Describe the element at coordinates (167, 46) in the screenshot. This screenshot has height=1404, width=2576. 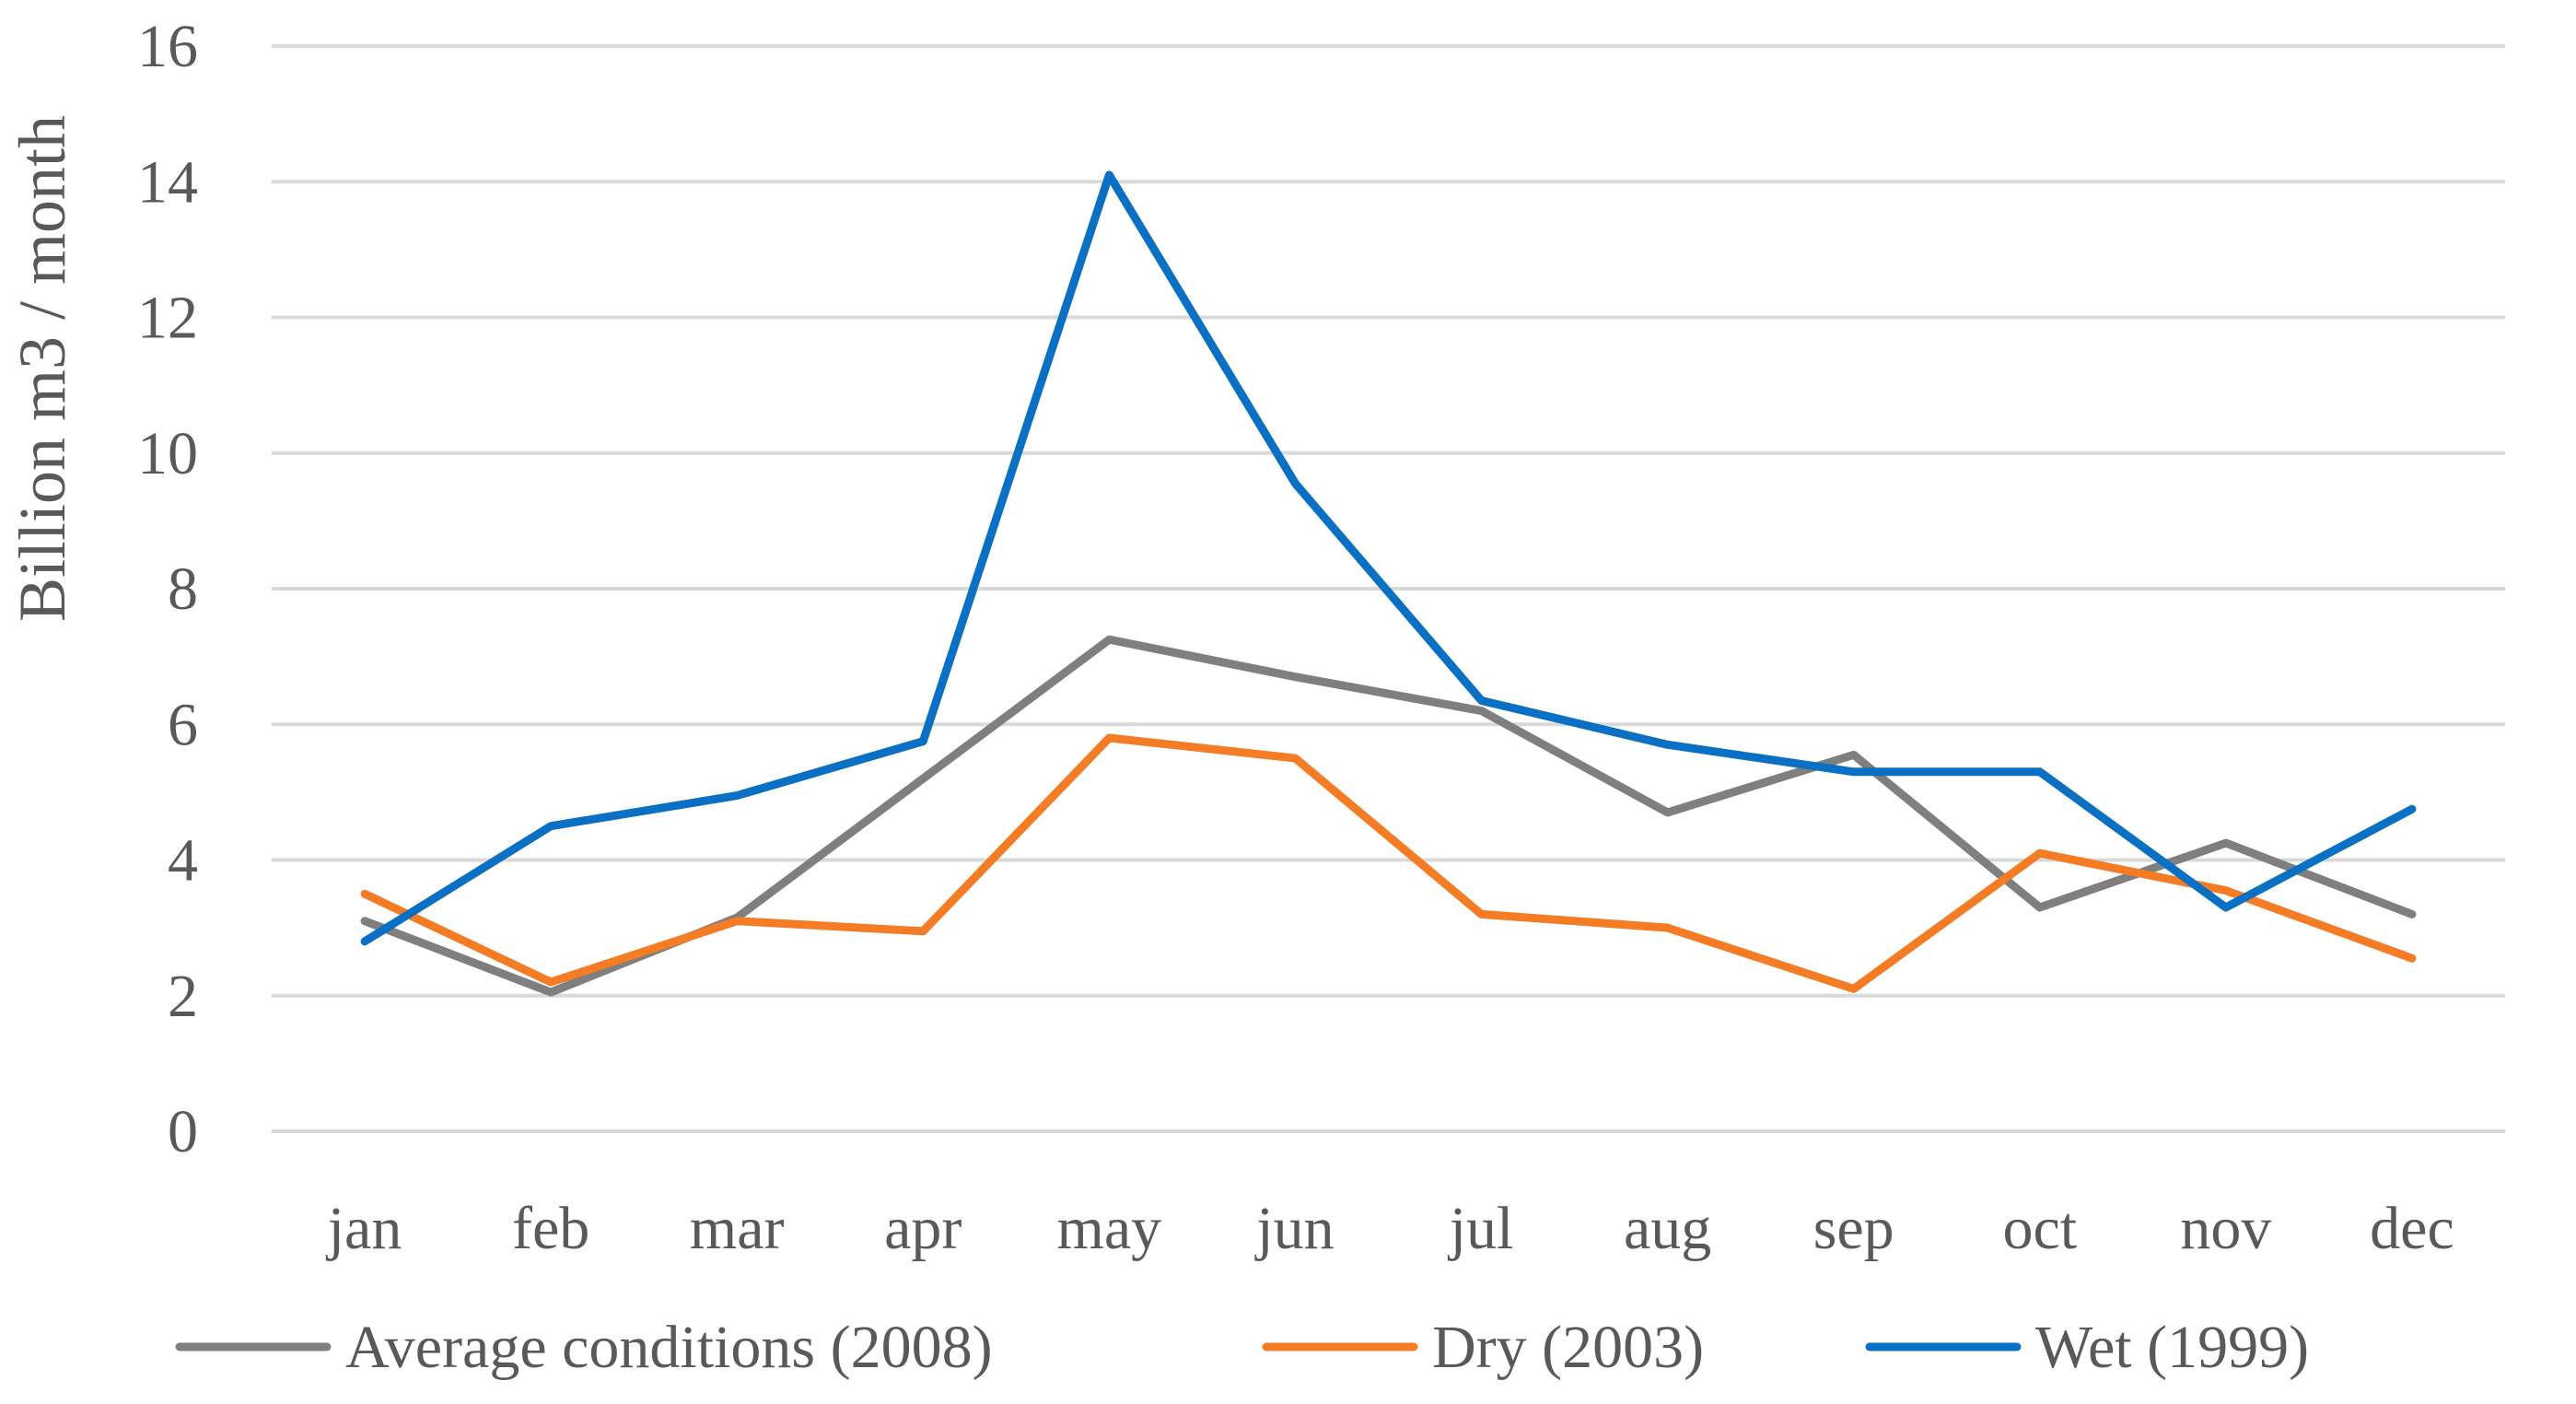
I see `y-tick-label: 16` at that location.